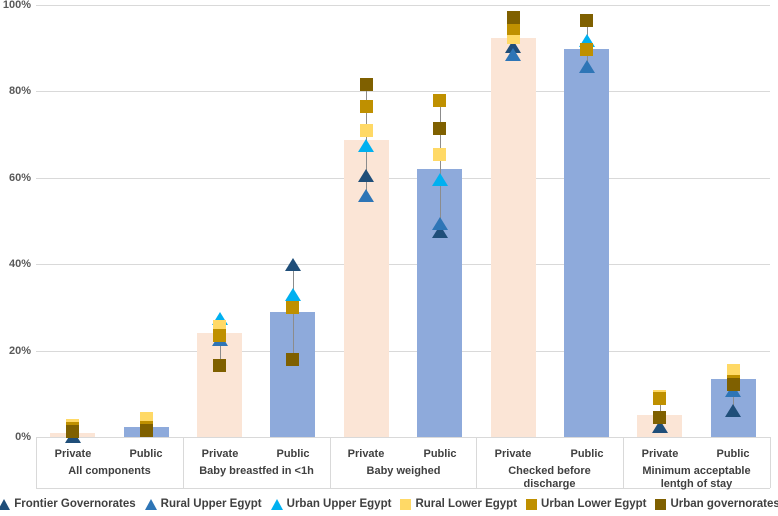 This screenshot has height=516, width=778. Describe the element at coordinates (19, 91) in the screenshot. I see `y-axis-tick-label: 80%` at that location.